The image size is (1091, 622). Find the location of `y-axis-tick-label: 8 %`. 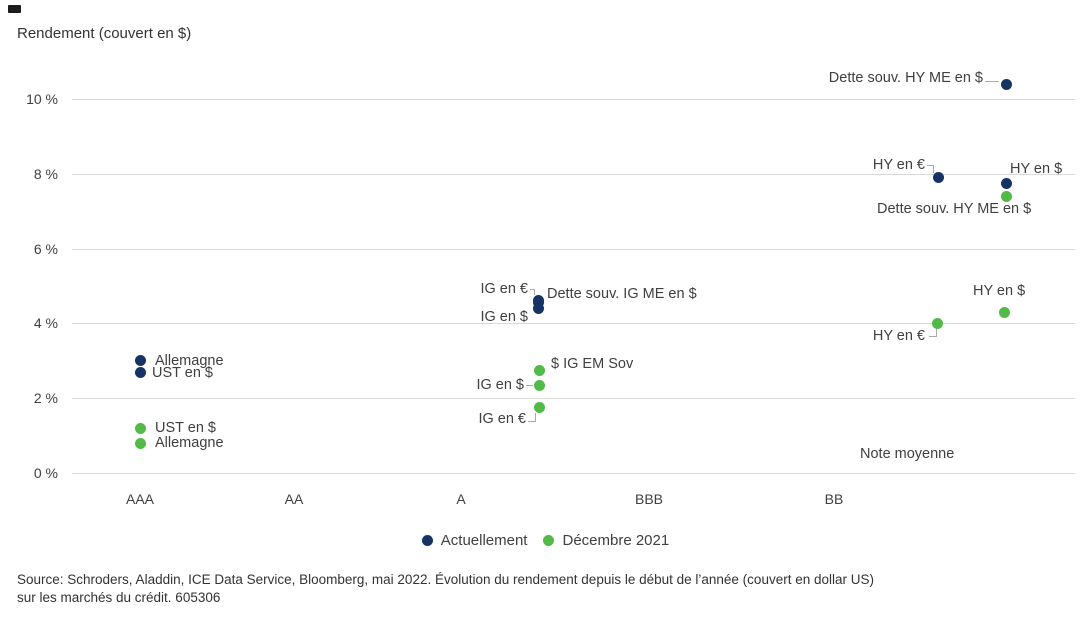

y-axis-tick-label: 8 % is located at coordinates (45, 174).